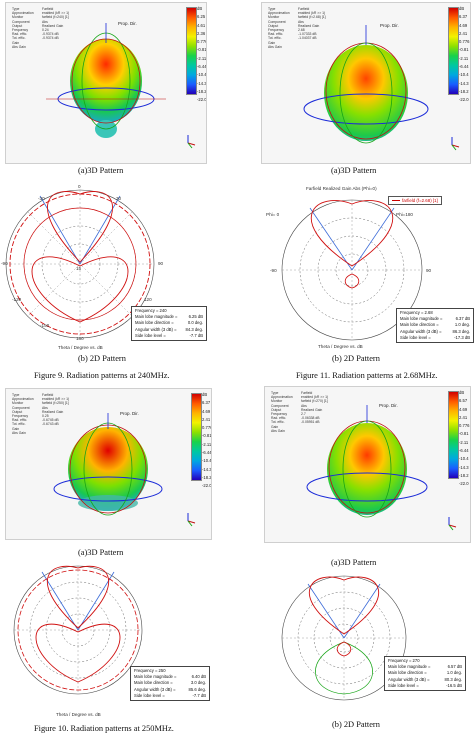  Describe the element at coordinates (20, 34) in the screenshot. I see `info-key: Rad. effic.` at that location.